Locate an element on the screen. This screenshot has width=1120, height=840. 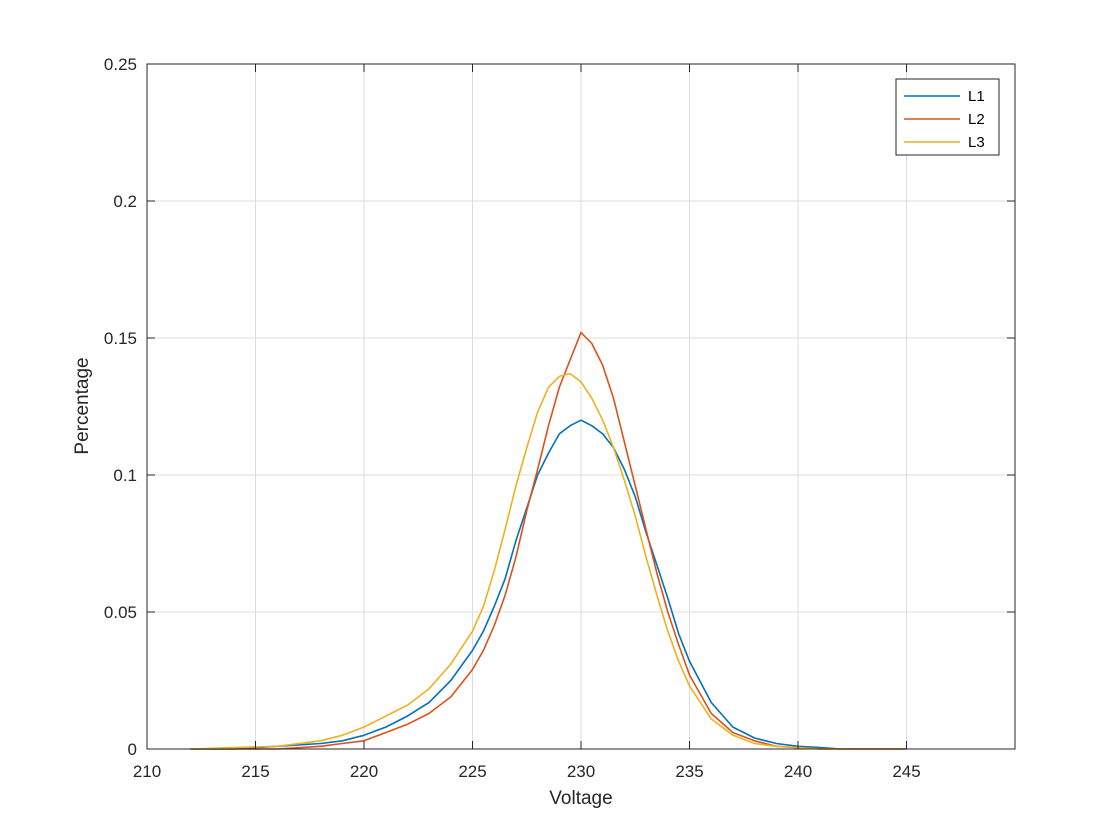
x-tick-label: 220 is located at coordinates (364, 771).